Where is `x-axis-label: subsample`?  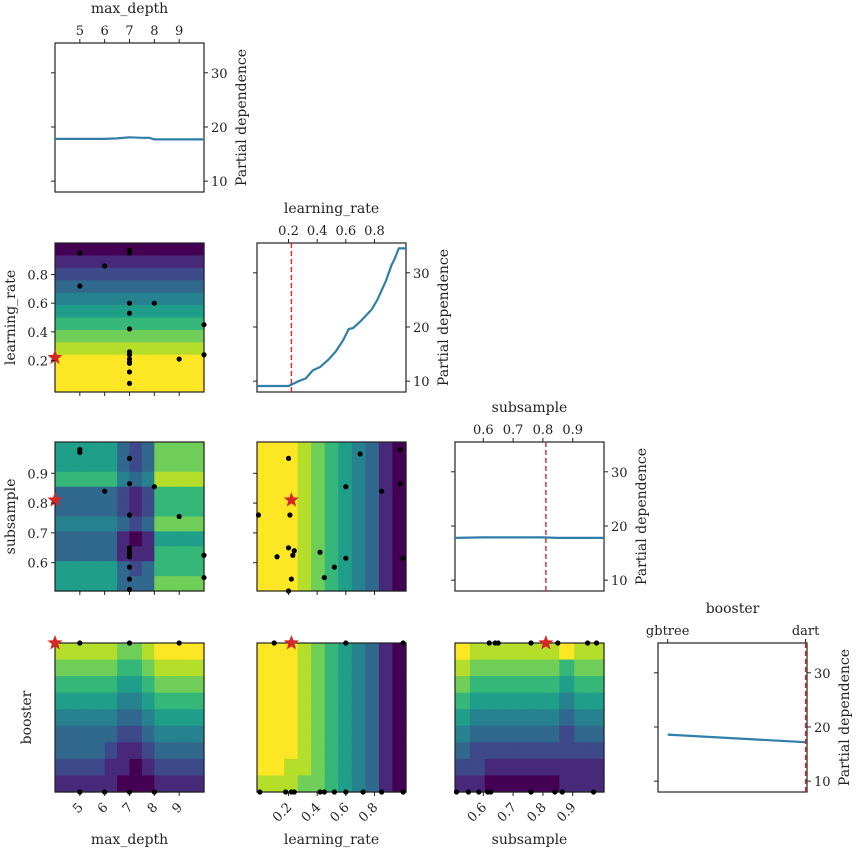 x-axis-label: subsample is located at coordinates (530, 408).